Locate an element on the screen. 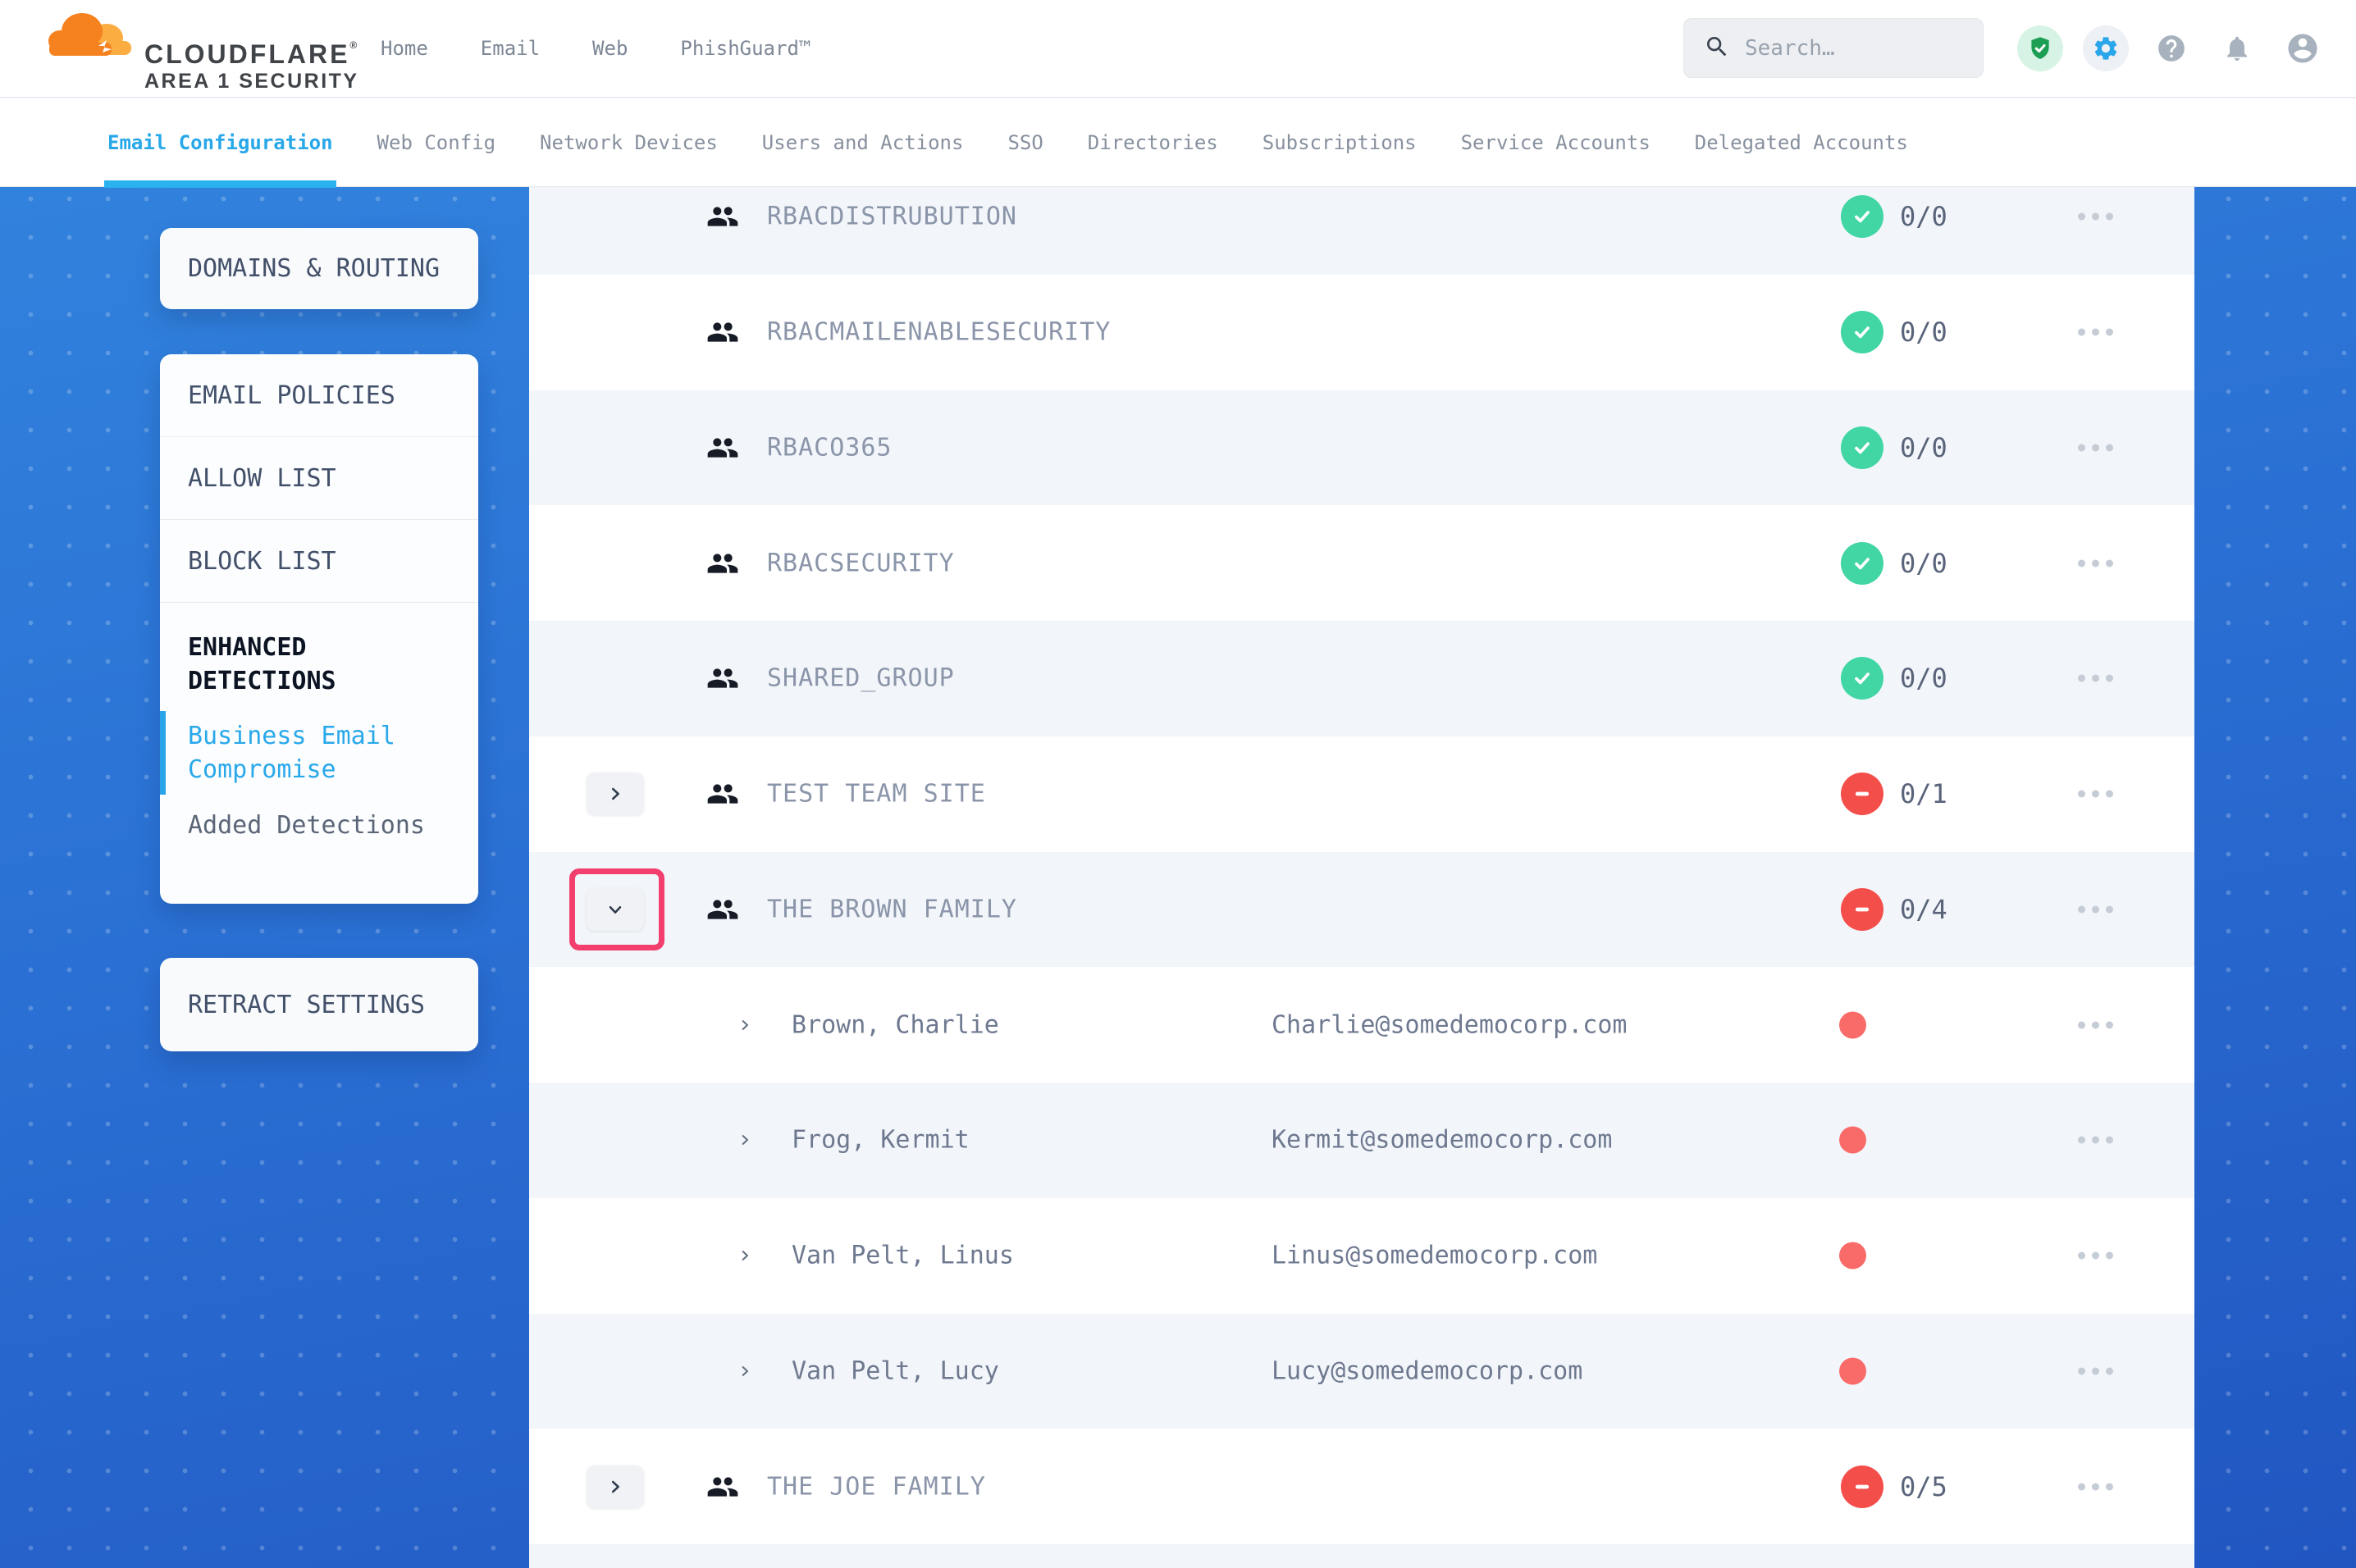 This screenshot has width=2356, height=1568. cloudflare-logo: CLOUDFLARE® AREA 1 SECURITY is located at coordinates (203, 52).